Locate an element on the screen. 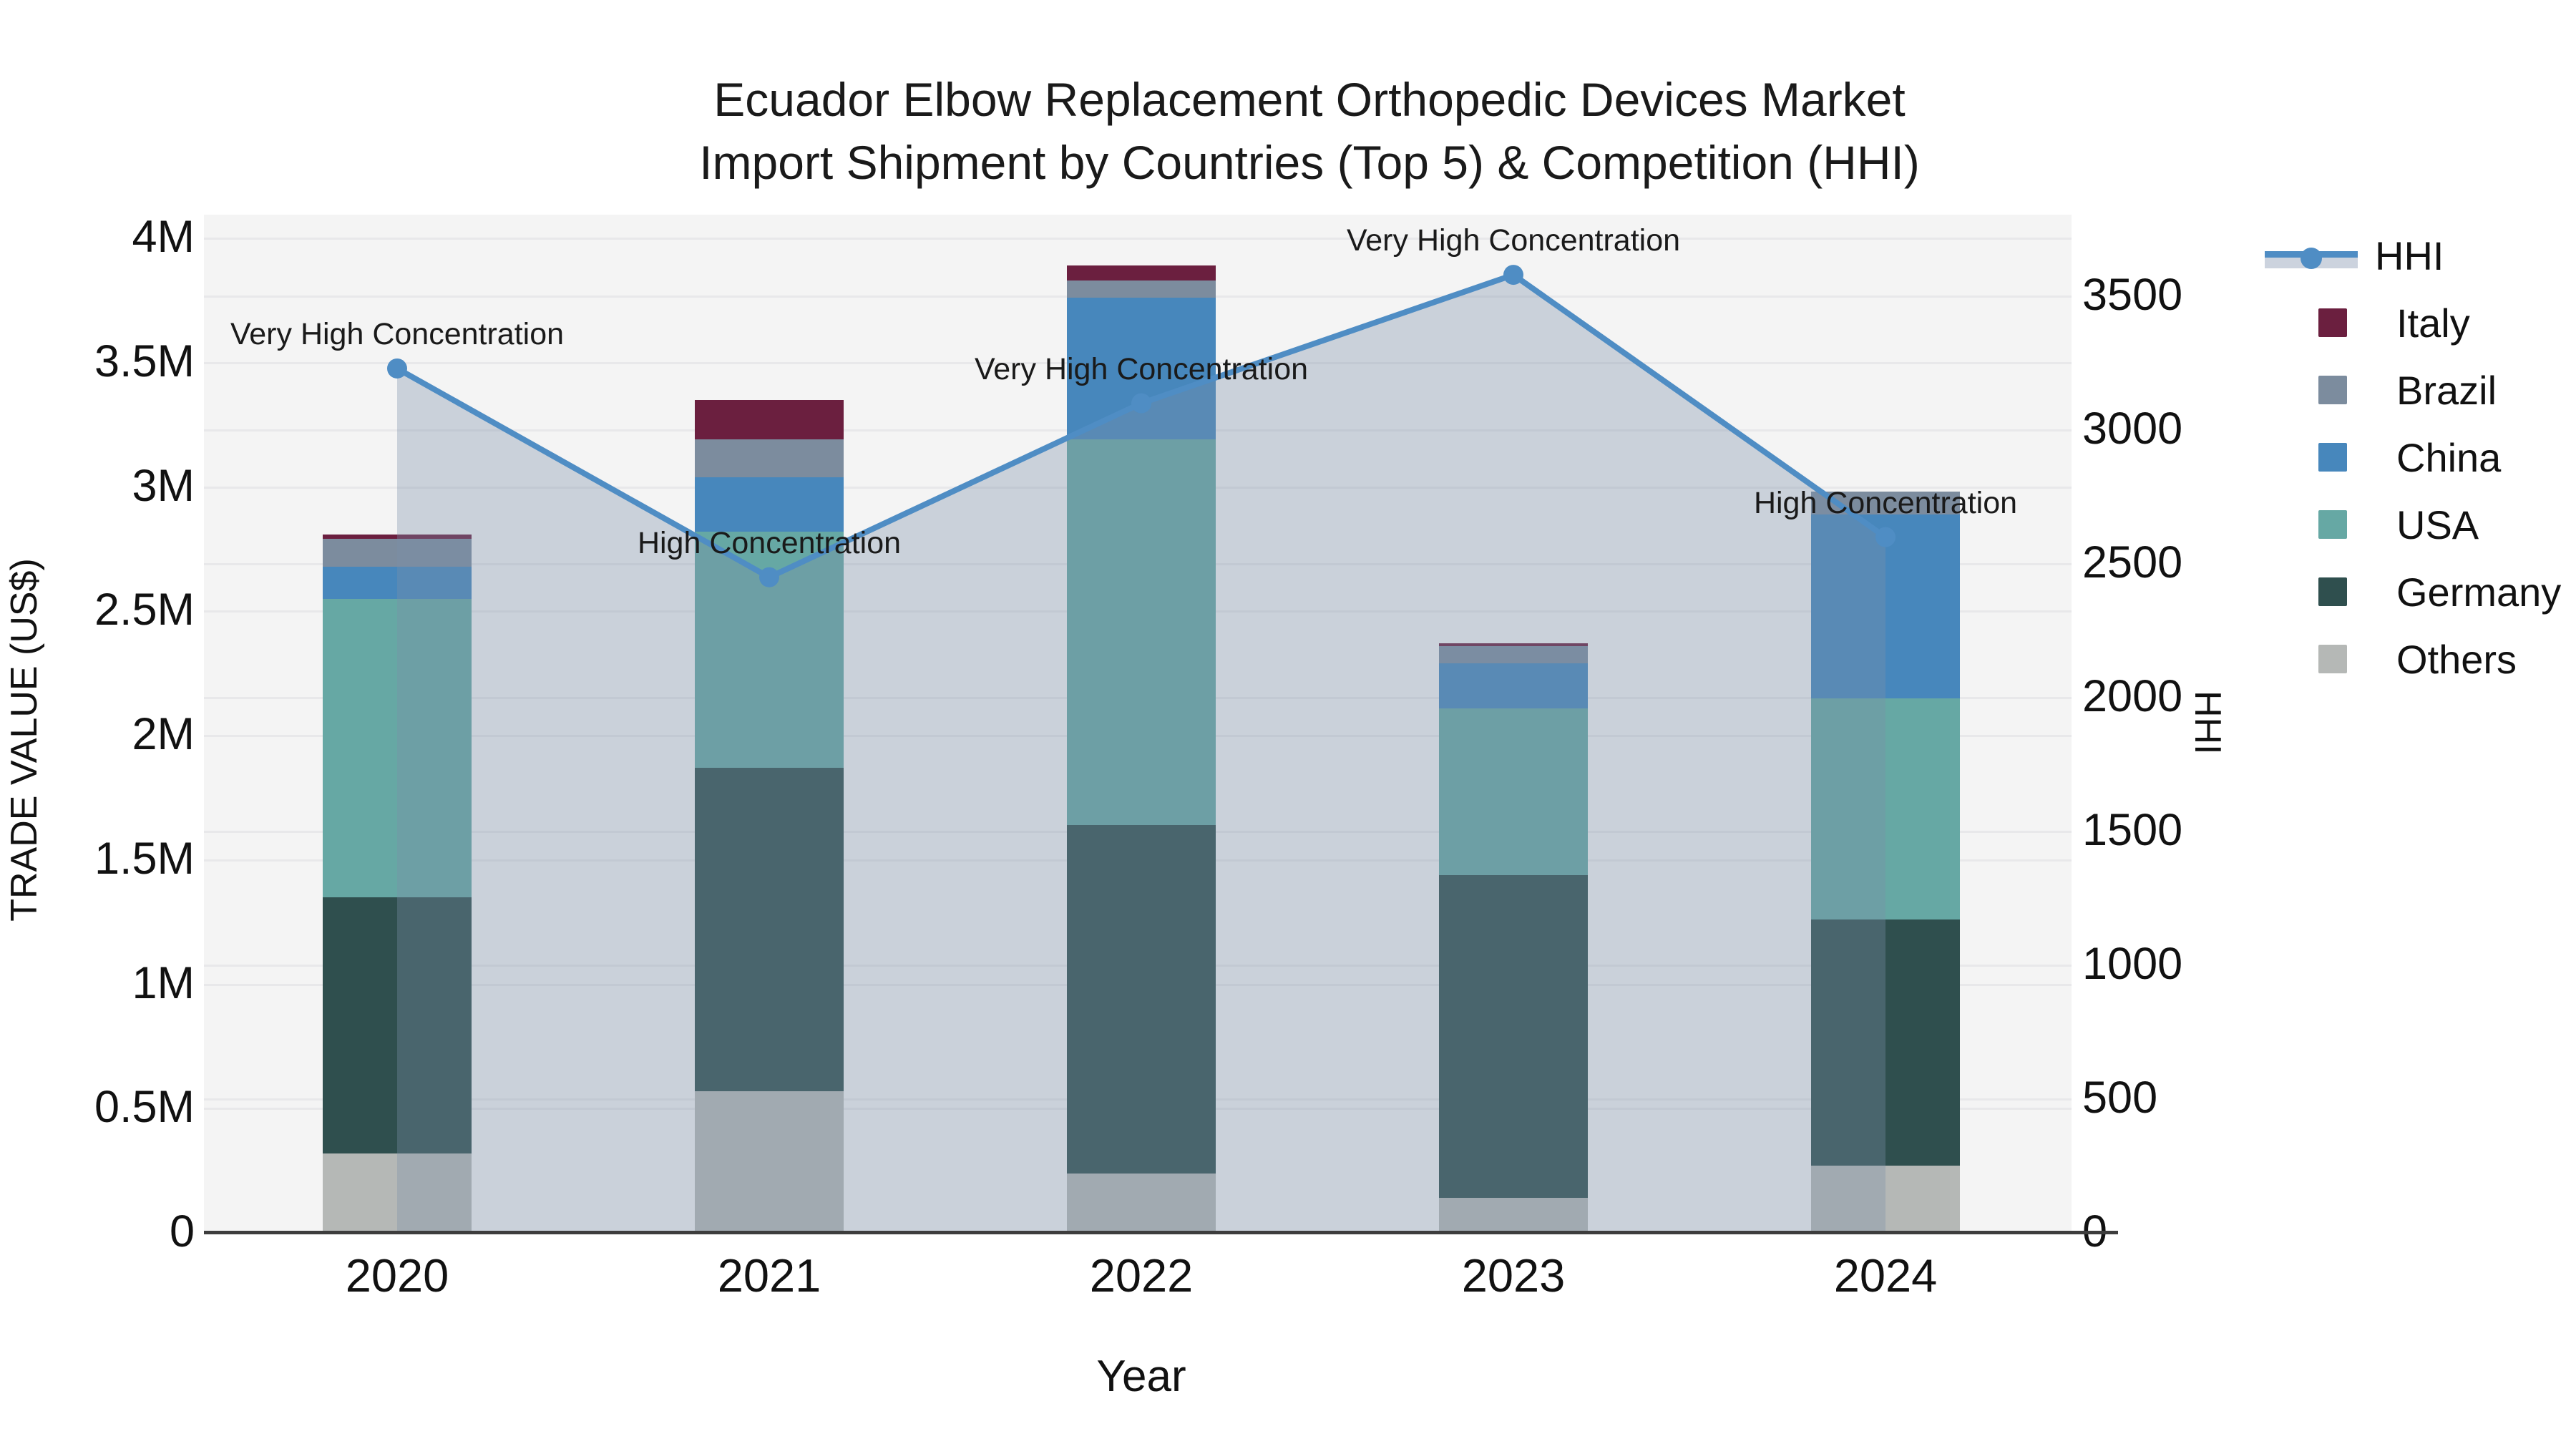  bar-segment-usa-2024 is located at coordinates (1885, 809).